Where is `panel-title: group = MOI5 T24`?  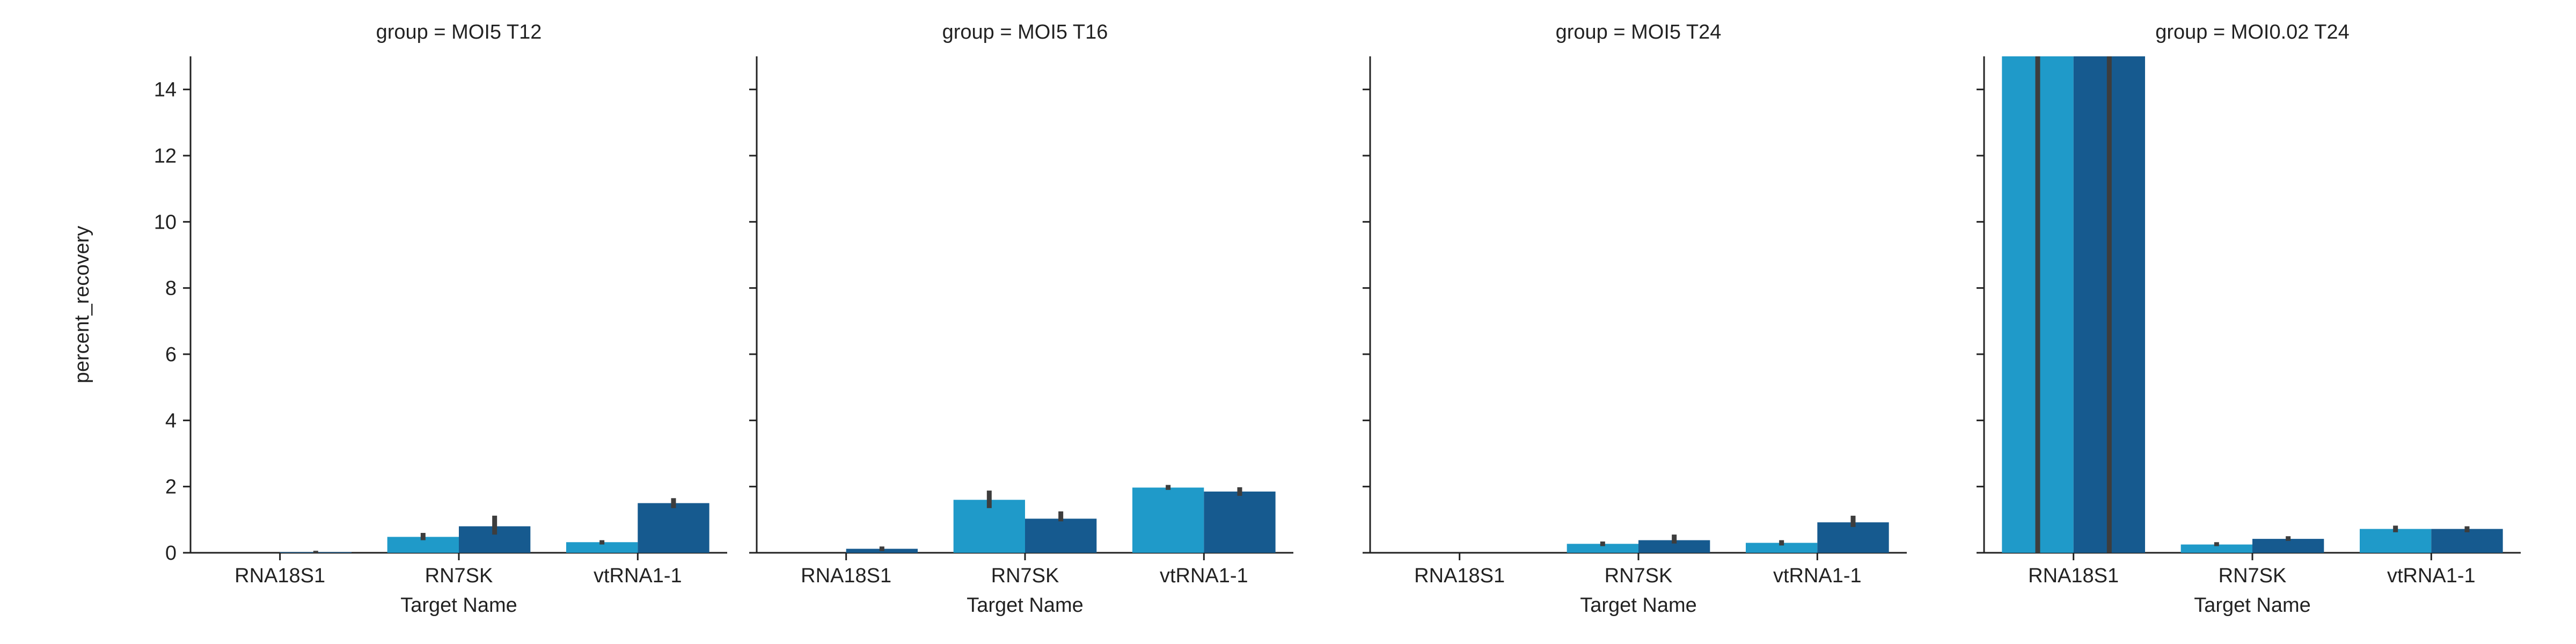
panel-title: group = MOI5 T24 is located at coordinates (1639, 32).